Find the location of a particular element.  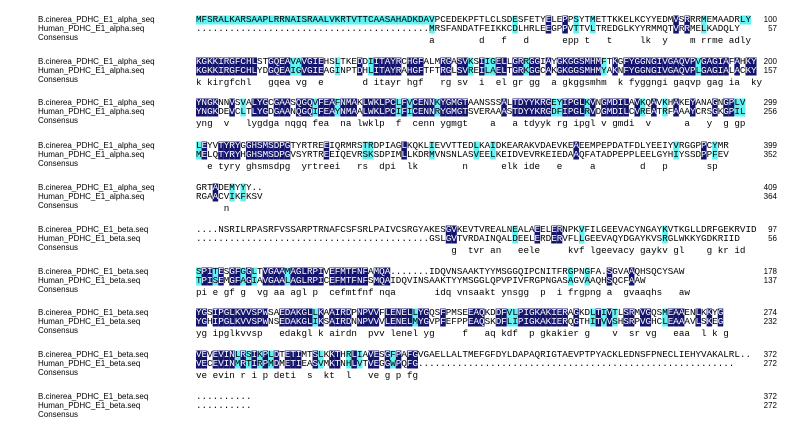

sequence-end: 299 is located at coordinates (771, 102).